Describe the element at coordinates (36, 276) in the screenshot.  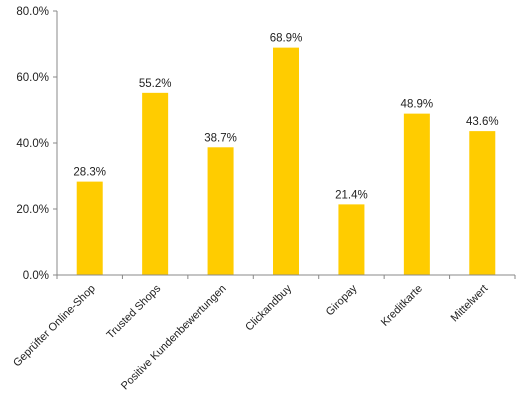
I see `y-tick-label: 0.0%` at that location.